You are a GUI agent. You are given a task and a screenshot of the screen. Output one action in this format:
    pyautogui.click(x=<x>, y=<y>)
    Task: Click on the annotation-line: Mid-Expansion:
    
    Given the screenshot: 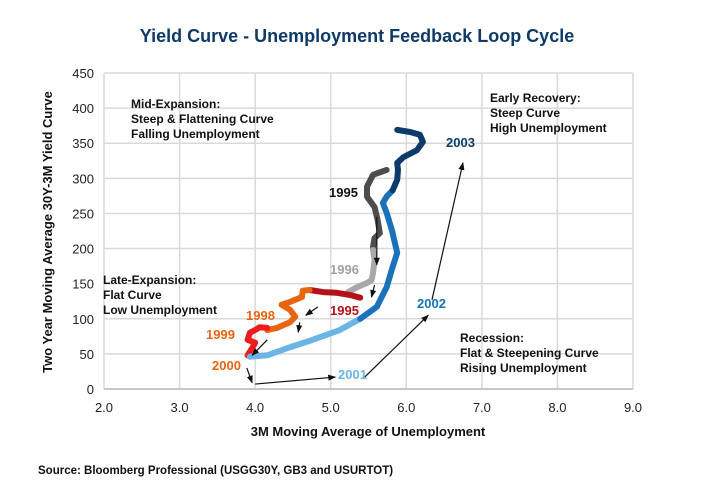 What is the action you would take?
    pyautogui.click(x=175, y=104)
    